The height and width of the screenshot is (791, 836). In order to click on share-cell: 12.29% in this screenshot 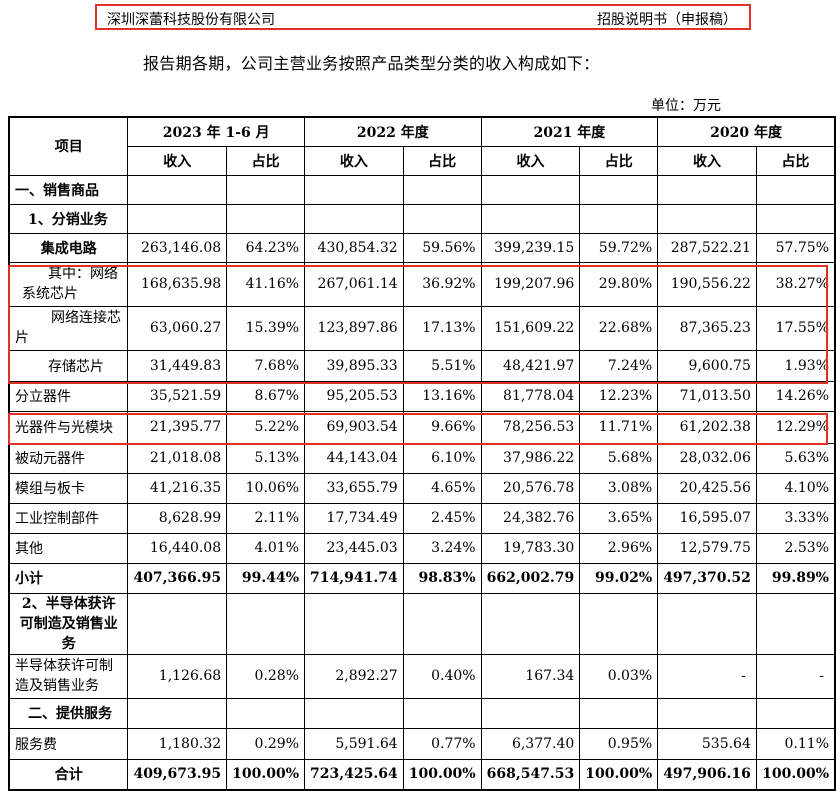, I will do `click(795, 427)`.